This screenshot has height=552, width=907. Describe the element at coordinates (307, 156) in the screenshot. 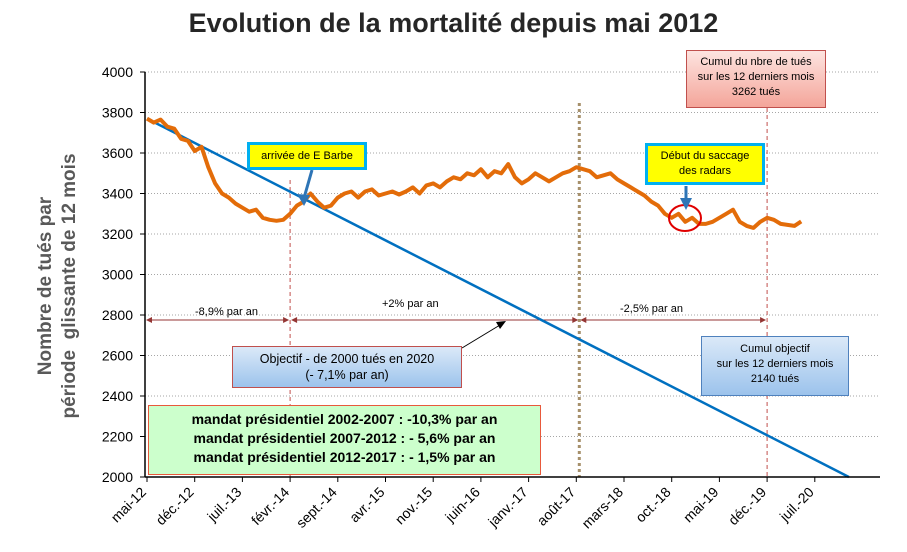

I see `annotation-barbe: arrivée de E Barbe` at that location.